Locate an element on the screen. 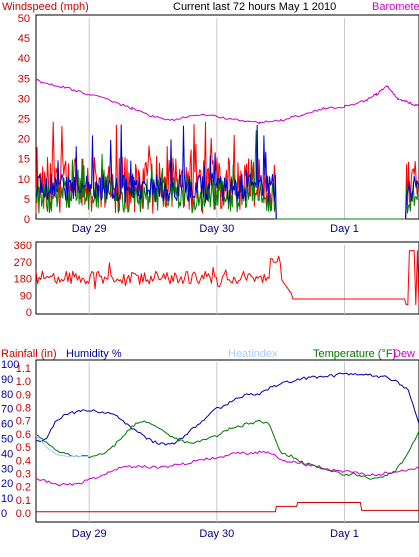 This screenshot has height=557, width=419. windspeed-axis-label: Windspeed (mph) is located at coordinates (45, 7).